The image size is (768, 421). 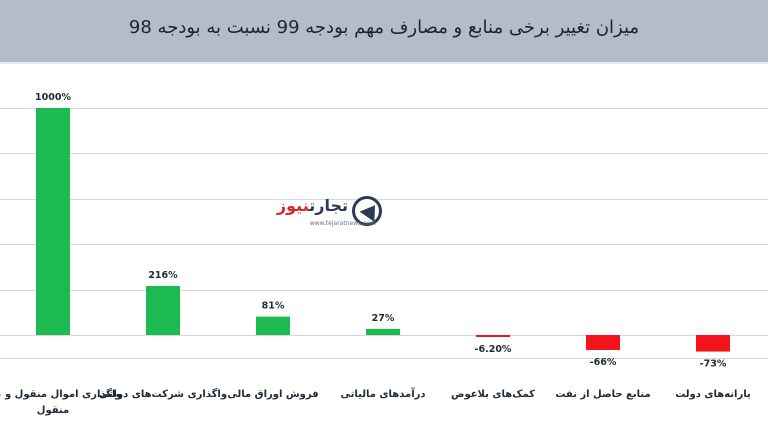 I want to click on data-label: -73%, so click(x=713, y=364).